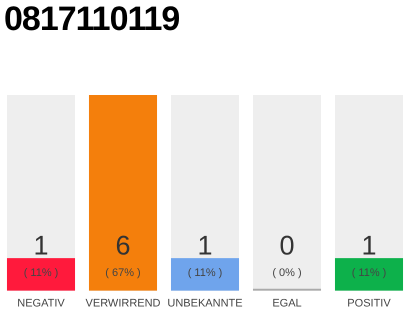 This screenshot has height=320, width=410. Describe the element at coordinates (287, 303) in the screenshot. I see `x-tick-label: EGAL` at that location.